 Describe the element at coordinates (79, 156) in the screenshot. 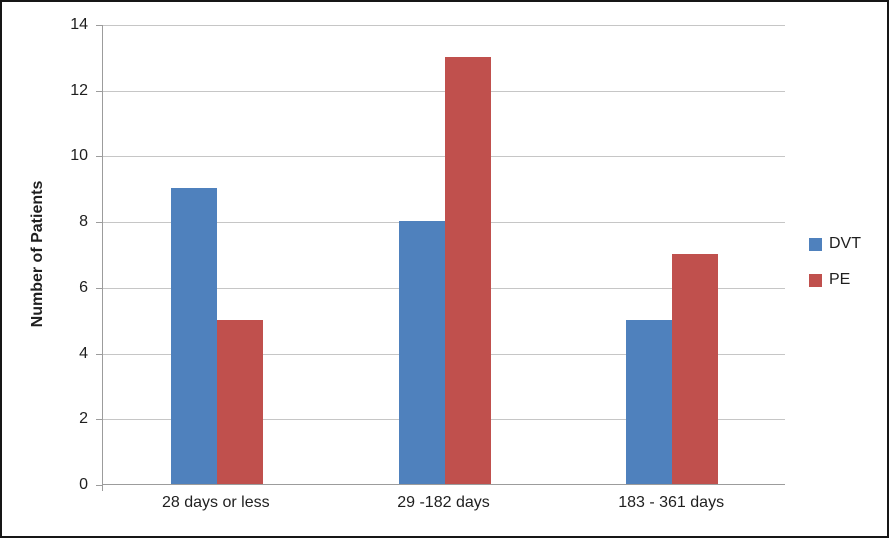

I see `y-tick-label-10: 10` at that location.